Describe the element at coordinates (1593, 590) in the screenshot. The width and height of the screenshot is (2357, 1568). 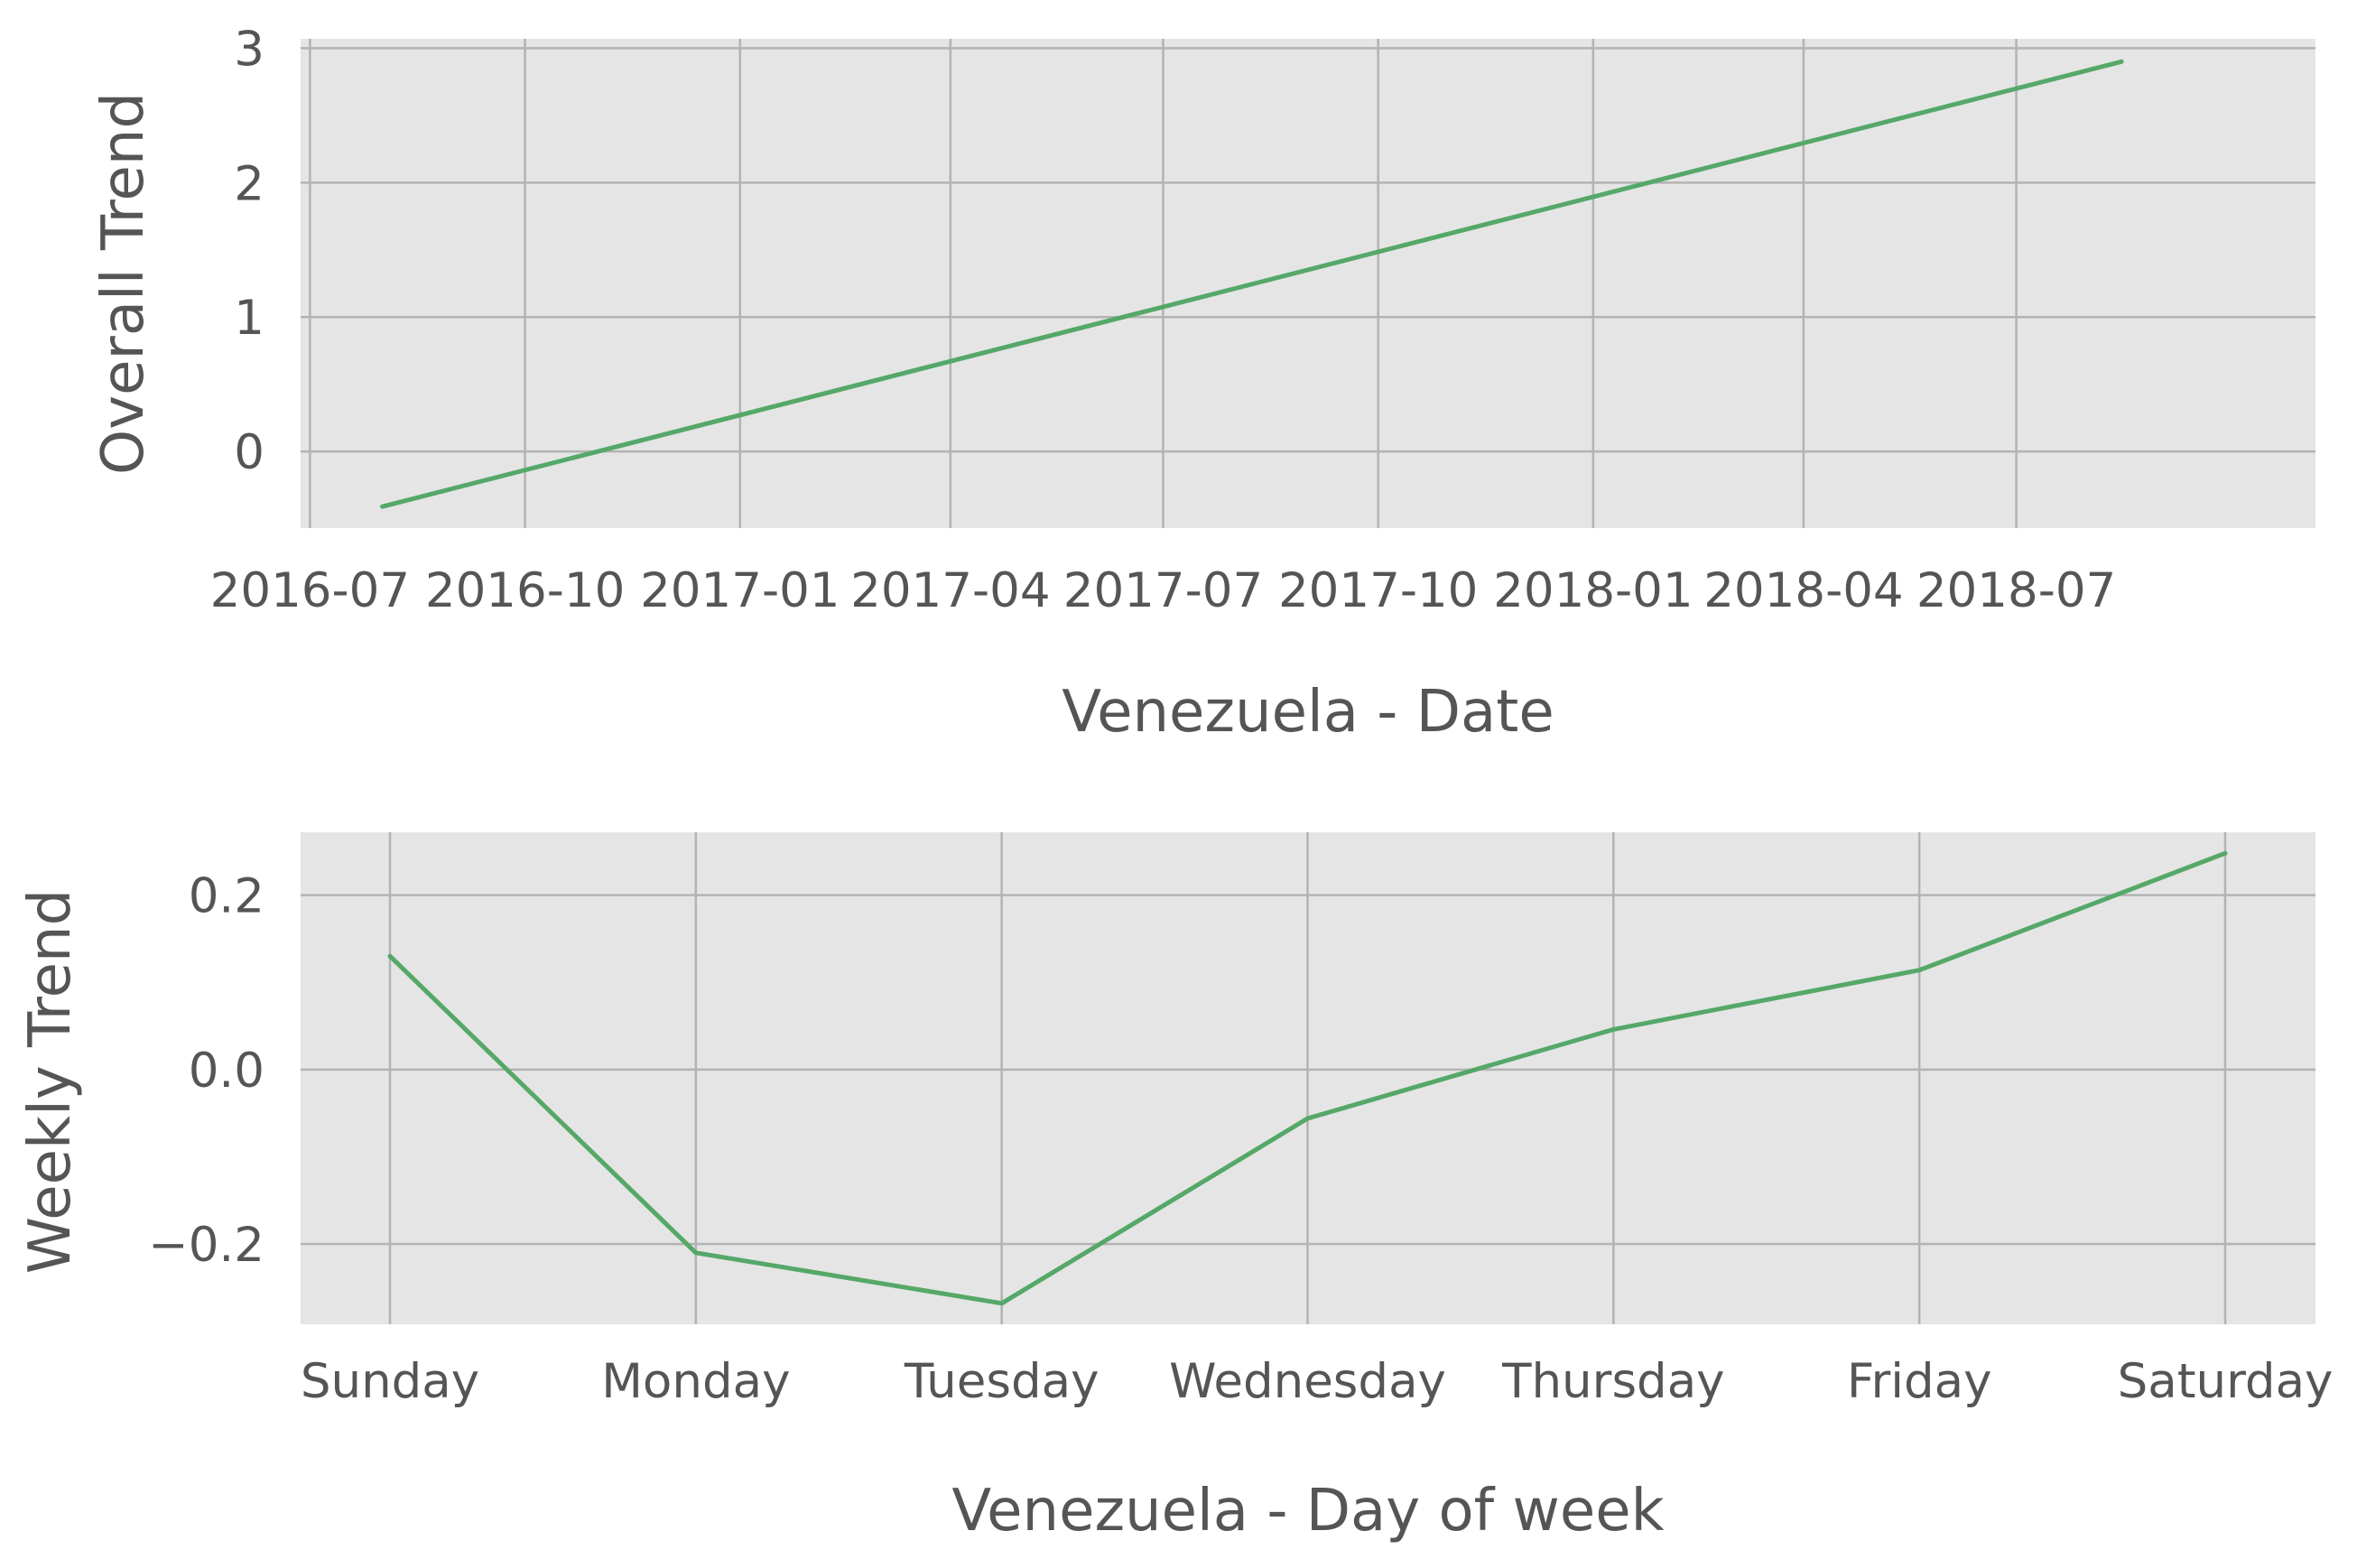
I see `overall-trend-x-tick-label: 2018-01` at that location.